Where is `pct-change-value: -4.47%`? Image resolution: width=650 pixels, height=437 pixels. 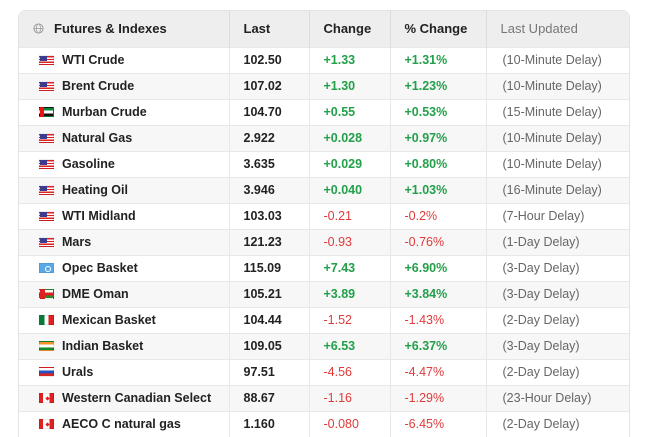
pct-change-value: -4.47% is located at coordinates (438, 371).